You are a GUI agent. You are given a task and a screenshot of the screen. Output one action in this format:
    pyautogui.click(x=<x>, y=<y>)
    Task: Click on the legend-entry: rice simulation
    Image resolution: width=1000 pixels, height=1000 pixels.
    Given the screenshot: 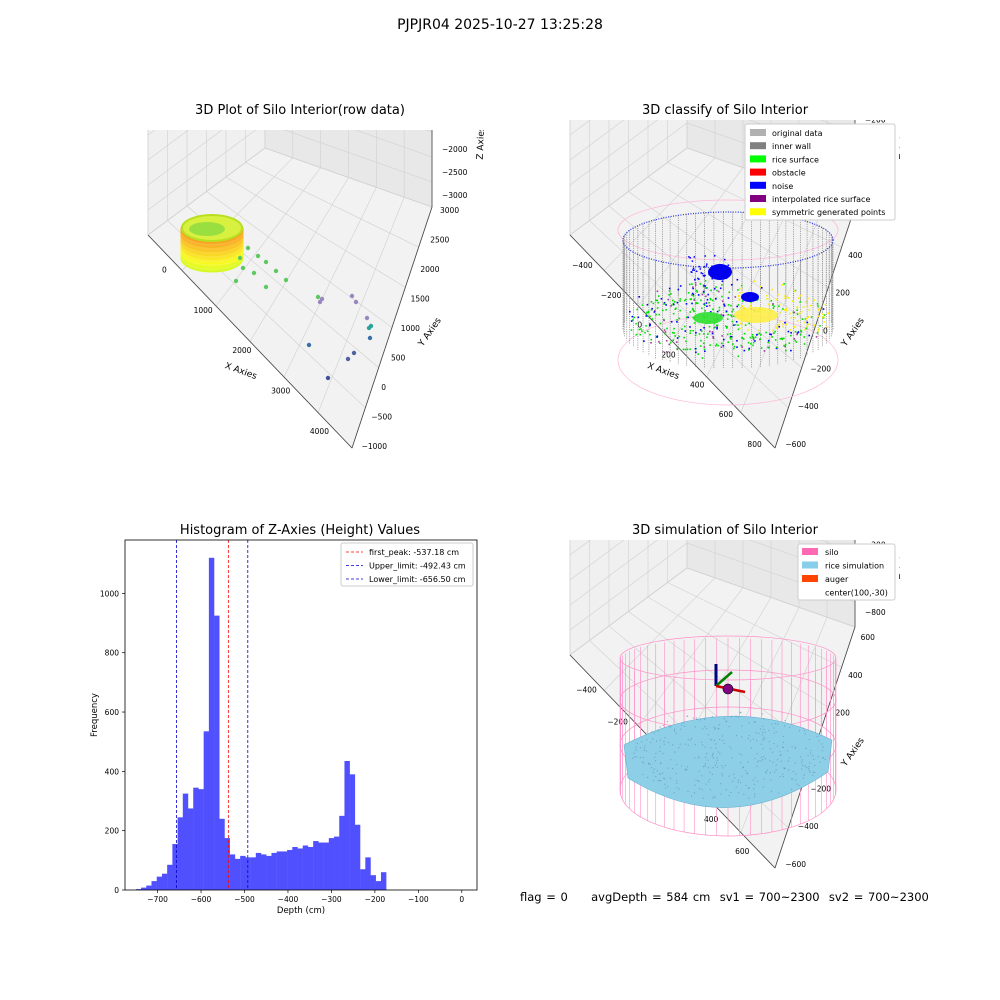 What is the action you would take?
    pyautogui.click(x=854, y=566)
    